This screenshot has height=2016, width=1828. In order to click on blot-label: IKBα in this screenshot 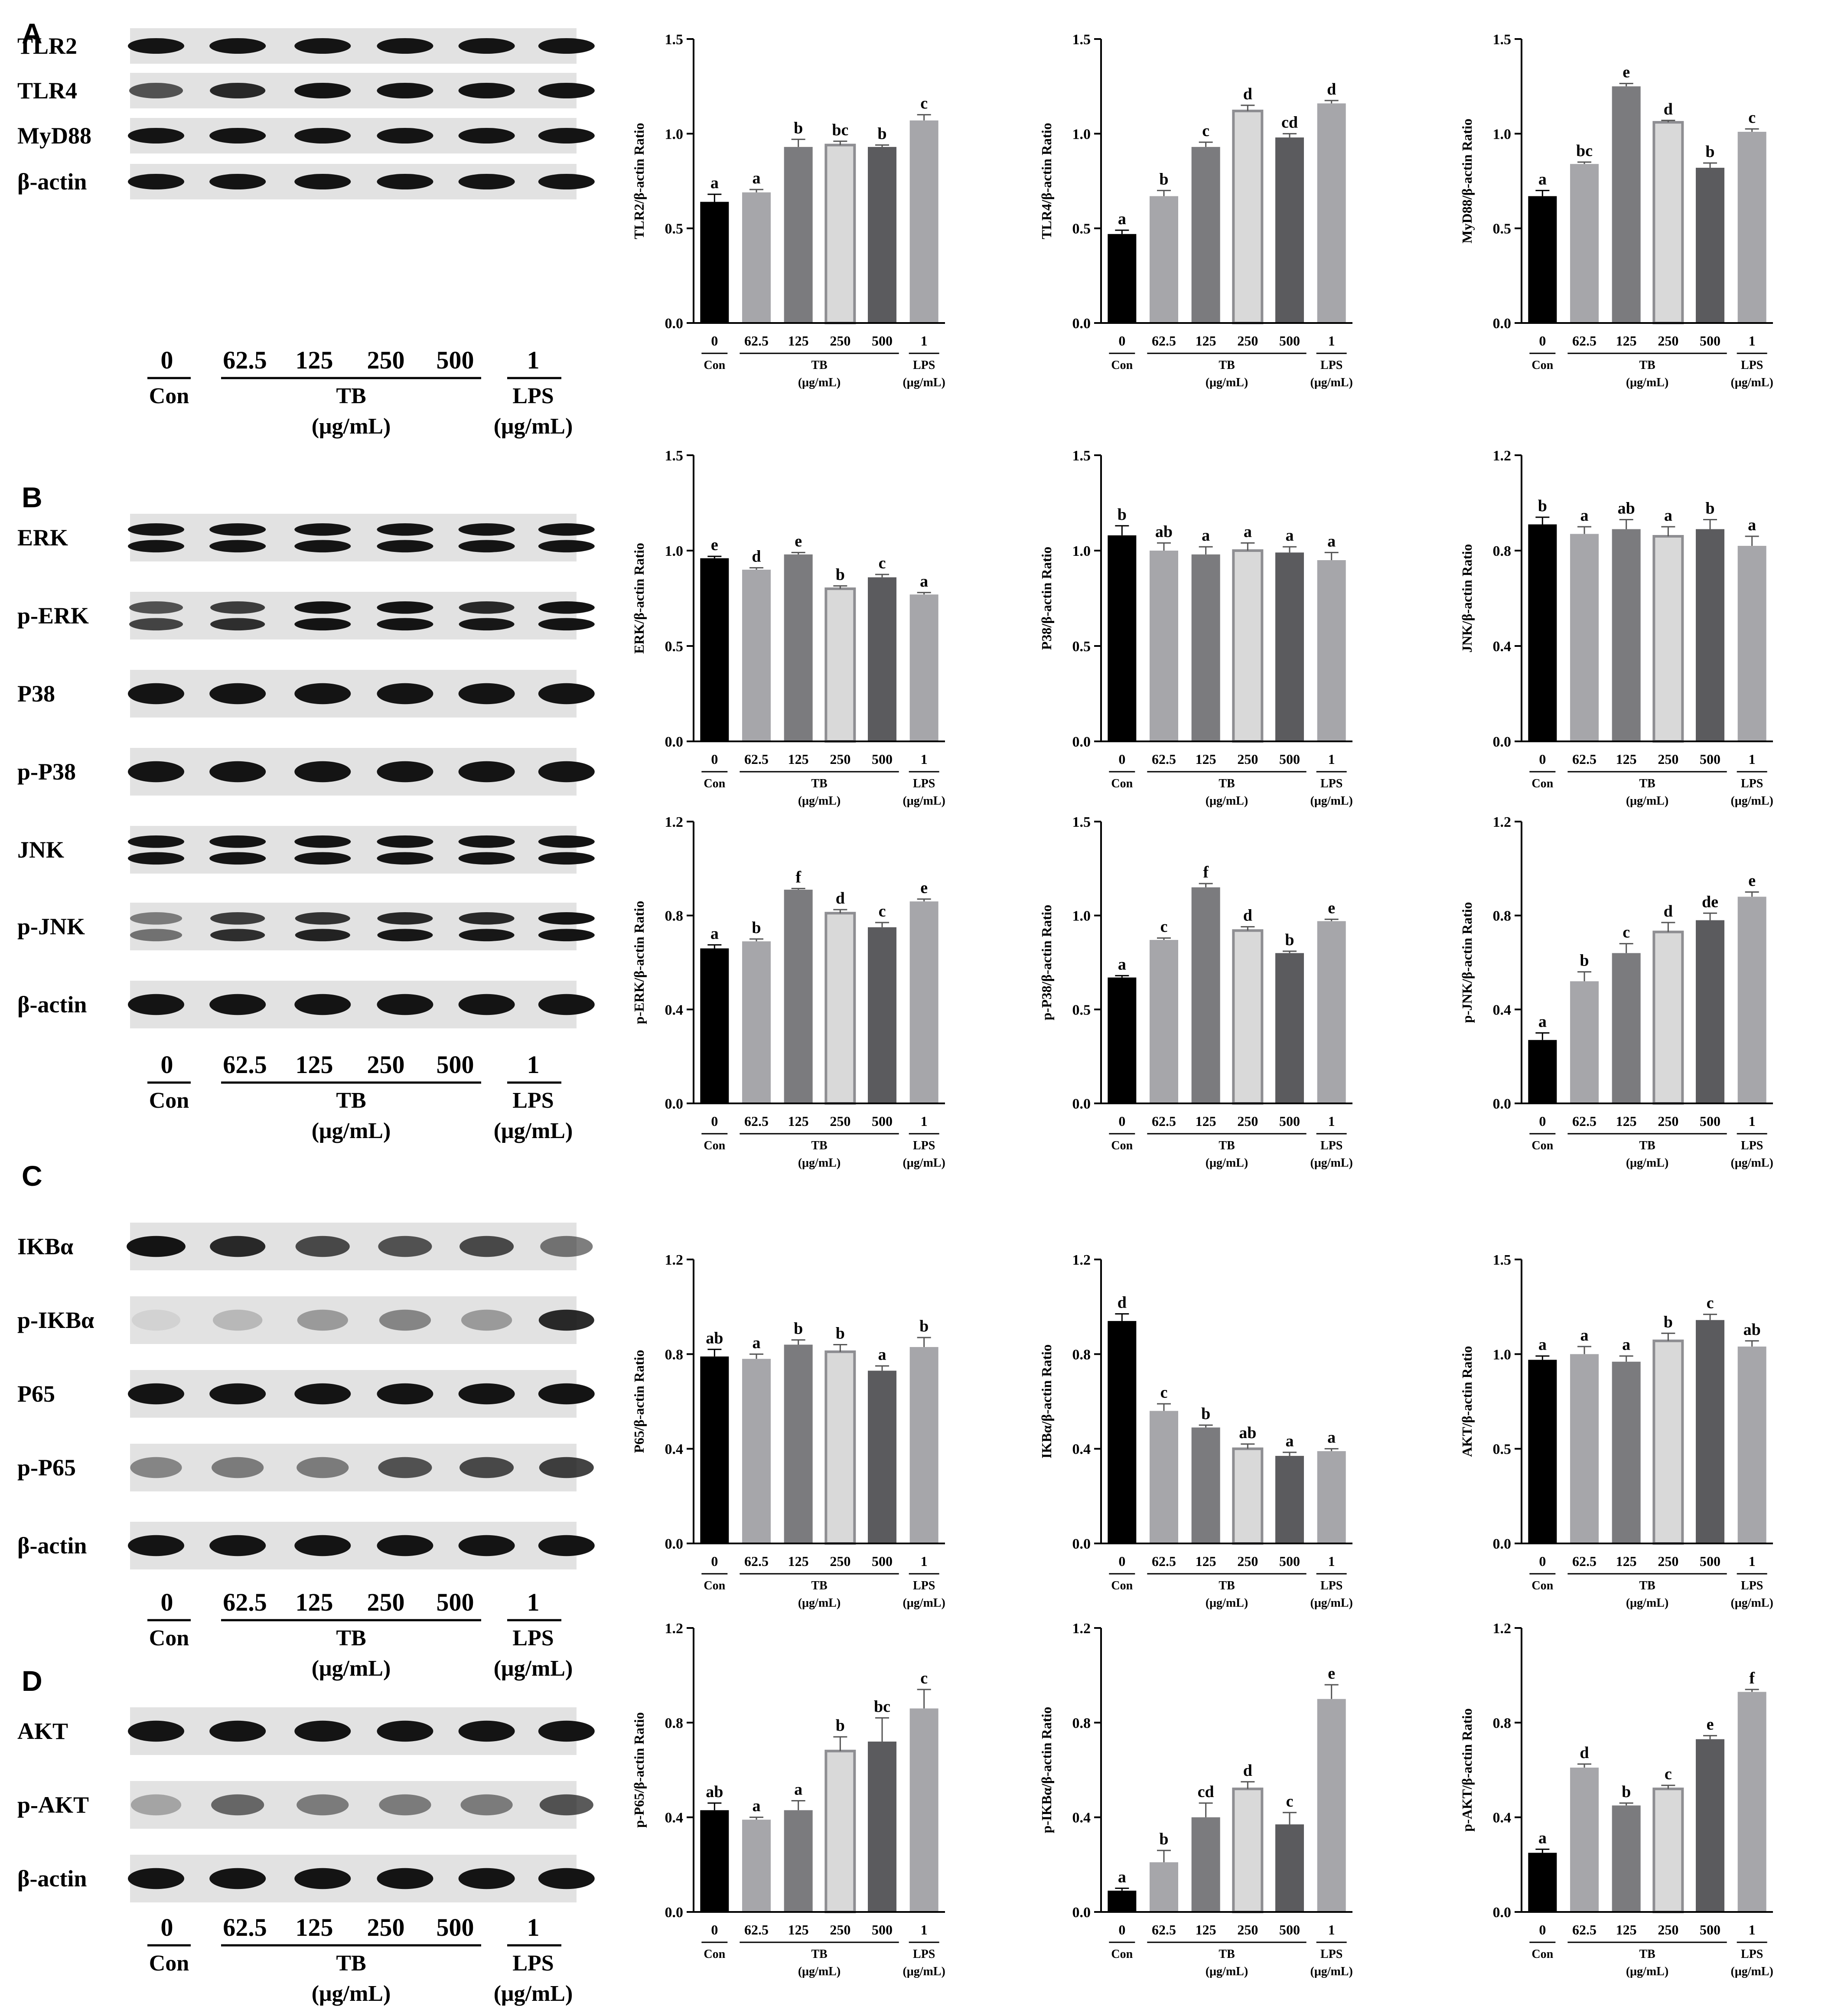, I will do `click(45, 1246)`.